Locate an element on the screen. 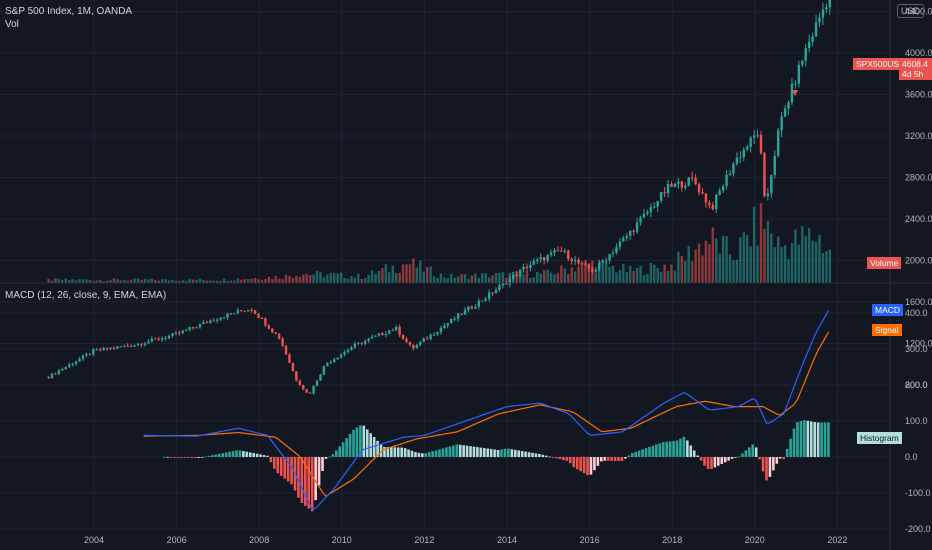 The width and height of the screenshot is (932, 550). macd-axis: 400.0 300.0 200.0 100.0 0.0 -100.0 -200.0 is located at coordinates (918, 421).